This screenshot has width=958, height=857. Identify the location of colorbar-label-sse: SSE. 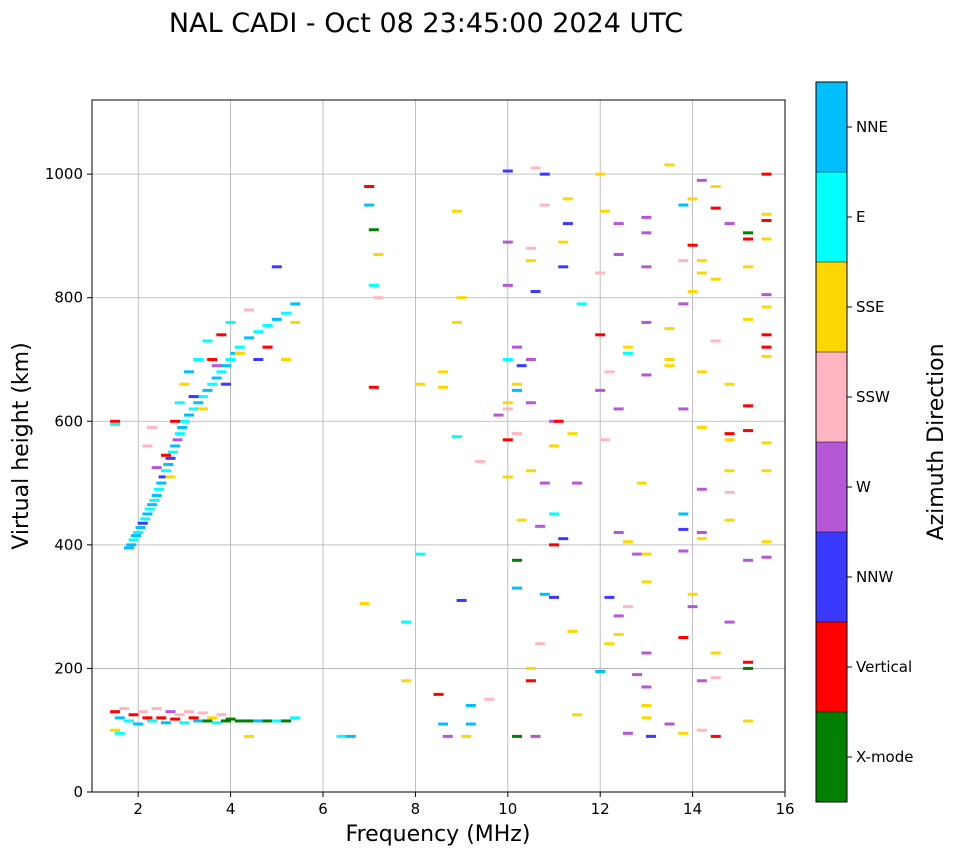
(870, 307).